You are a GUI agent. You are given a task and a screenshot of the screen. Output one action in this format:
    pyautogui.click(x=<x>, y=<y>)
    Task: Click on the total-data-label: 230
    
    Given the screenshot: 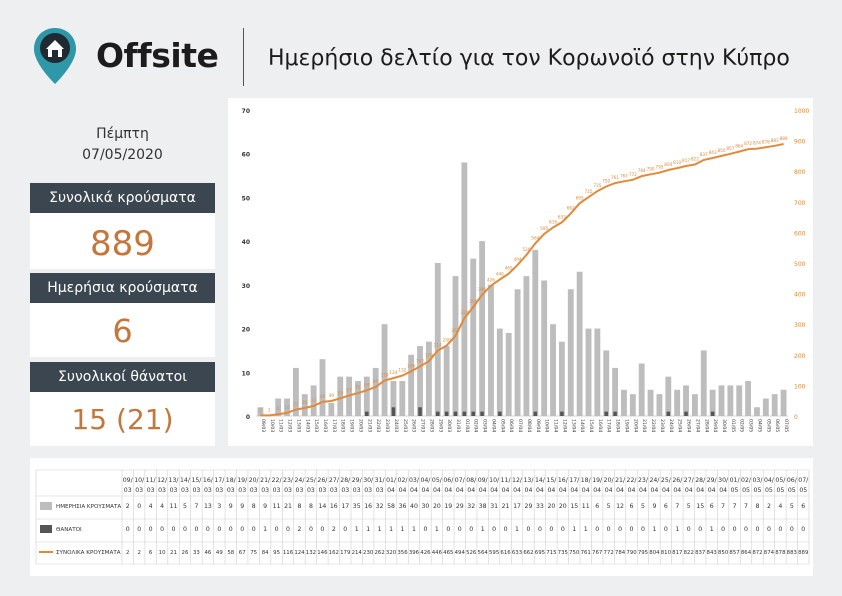 What is the action you would take?
    pyautogui.click(x=447, y=340)
    